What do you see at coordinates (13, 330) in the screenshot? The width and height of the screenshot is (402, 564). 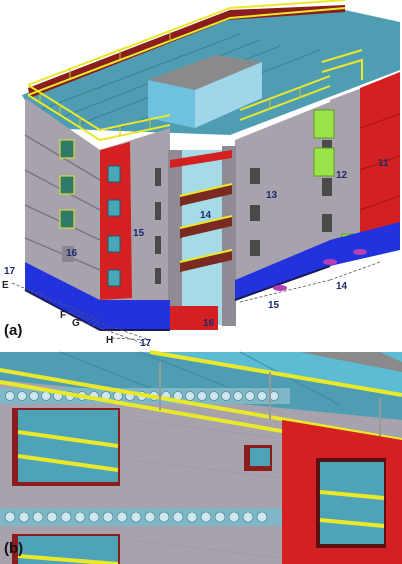 I see `panel-a-label: (a)` at bounding box center [13, 330].